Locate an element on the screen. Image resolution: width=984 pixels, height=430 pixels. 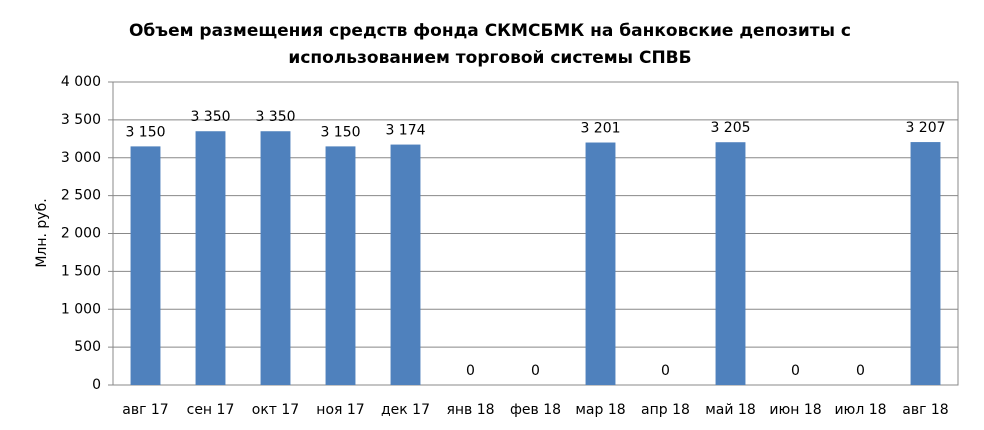
x-tick-label: апр 18 is located at coordinates (665, 410).